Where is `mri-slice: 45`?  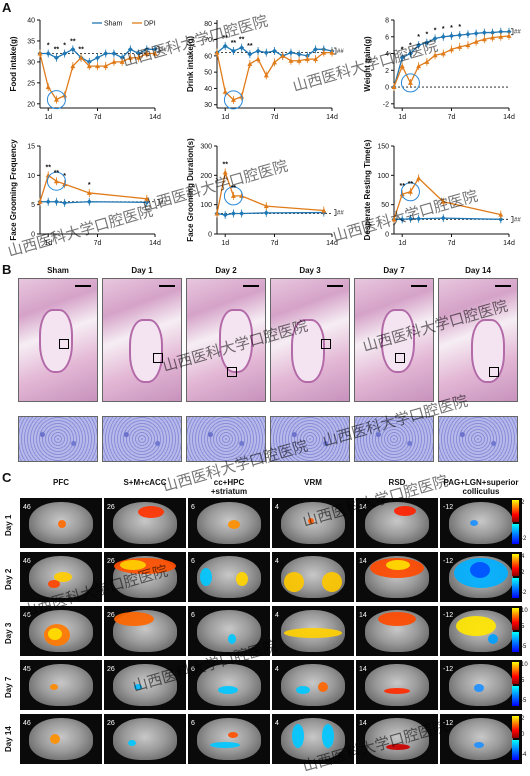
mri-slice: 45 is located at coordinates (61, 685).